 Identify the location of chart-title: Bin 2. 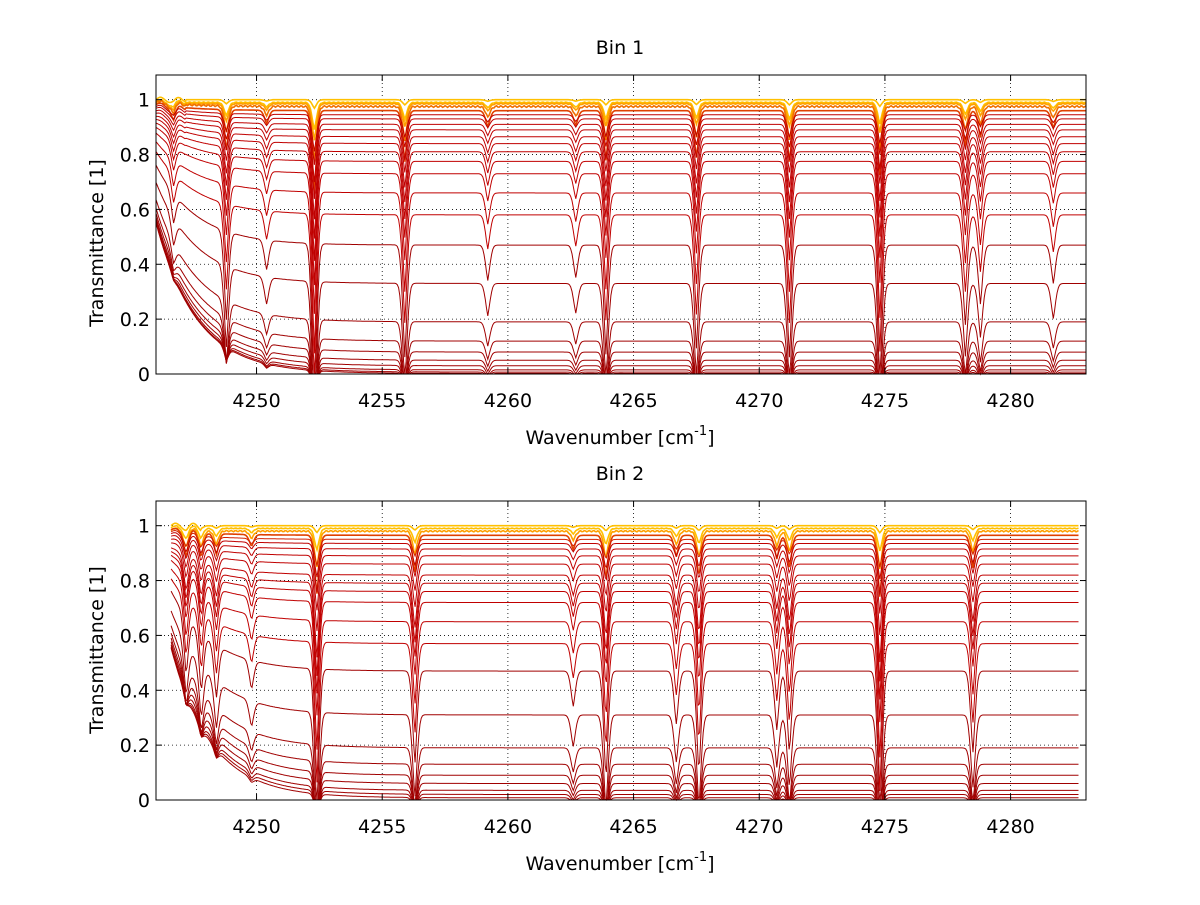
(620, 474).